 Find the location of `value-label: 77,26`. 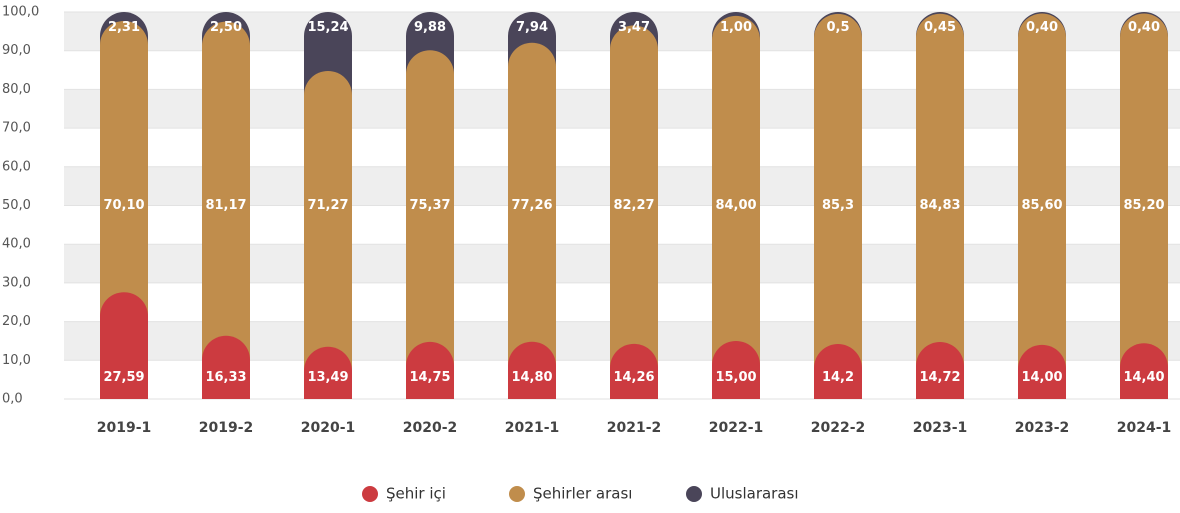

value-label: 77,26 is located at coordinates (531, 205).